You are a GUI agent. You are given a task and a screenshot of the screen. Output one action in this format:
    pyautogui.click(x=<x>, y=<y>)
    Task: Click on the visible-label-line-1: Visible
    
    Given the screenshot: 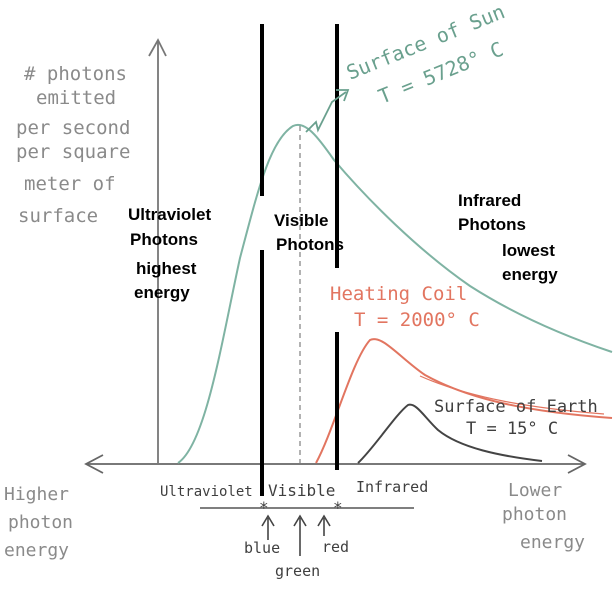 What is the action you would take?
    pyautogui.click(x=301, y=220)
    